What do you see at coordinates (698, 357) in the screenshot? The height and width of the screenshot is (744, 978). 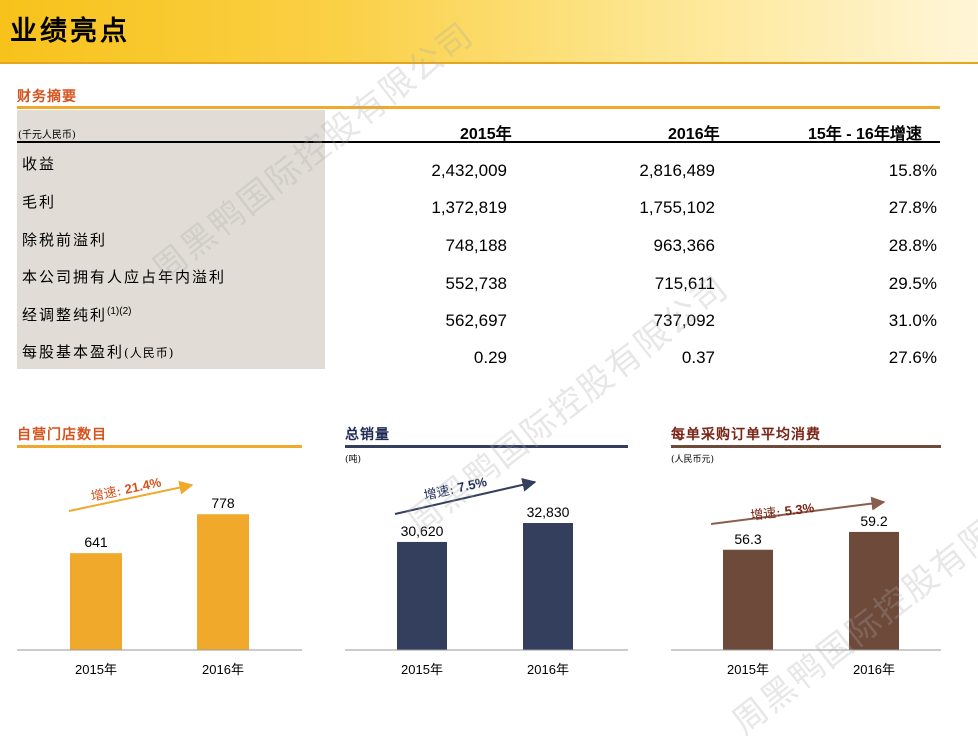 I see `cell-eps-2016: 0.37` at bounding box center [698, 357].